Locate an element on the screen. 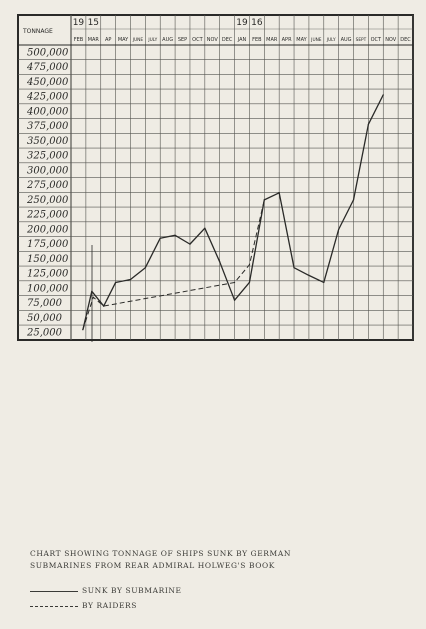 The image size is (426, 629). legend-dashed-line is located at coordinates (54, 606).